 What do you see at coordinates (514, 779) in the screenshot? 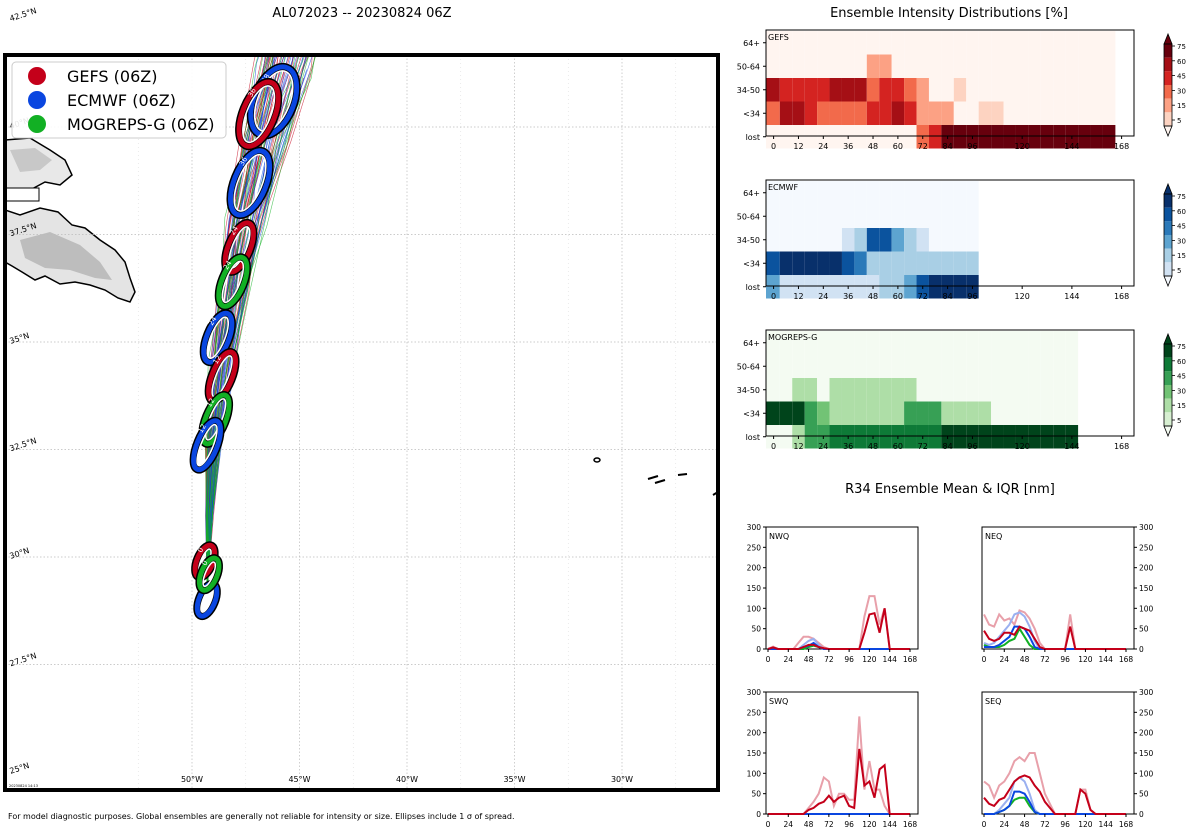
I see `lon-label: 35°W` at bounding box center [514, 779].